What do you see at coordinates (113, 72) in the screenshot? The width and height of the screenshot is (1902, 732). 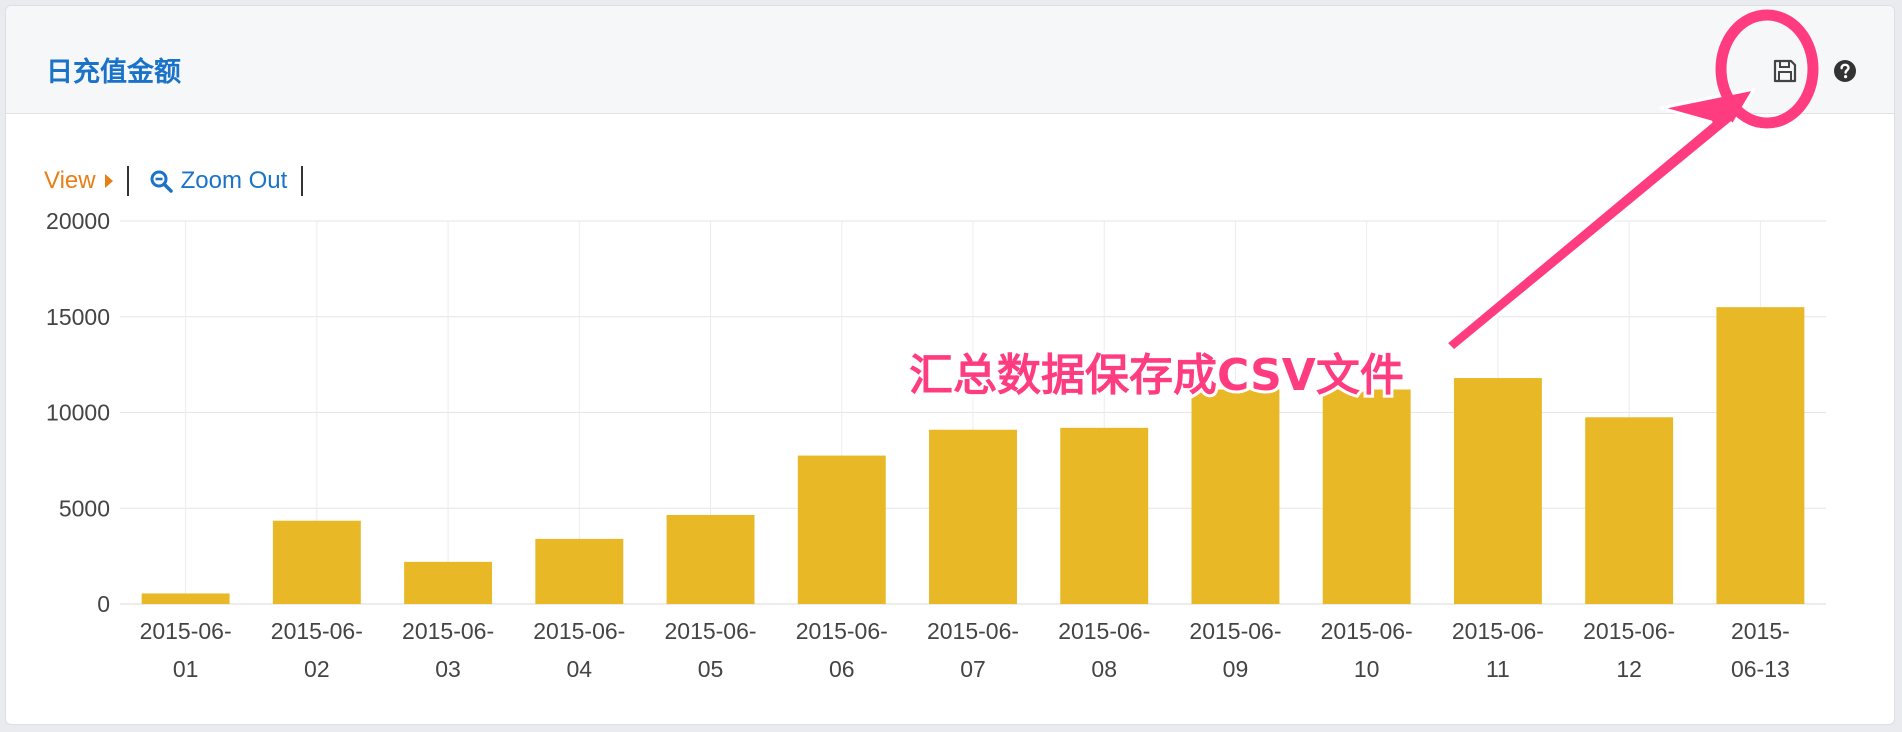 I see `panel-title: 日充值金额` at bounding box center [113, 72].